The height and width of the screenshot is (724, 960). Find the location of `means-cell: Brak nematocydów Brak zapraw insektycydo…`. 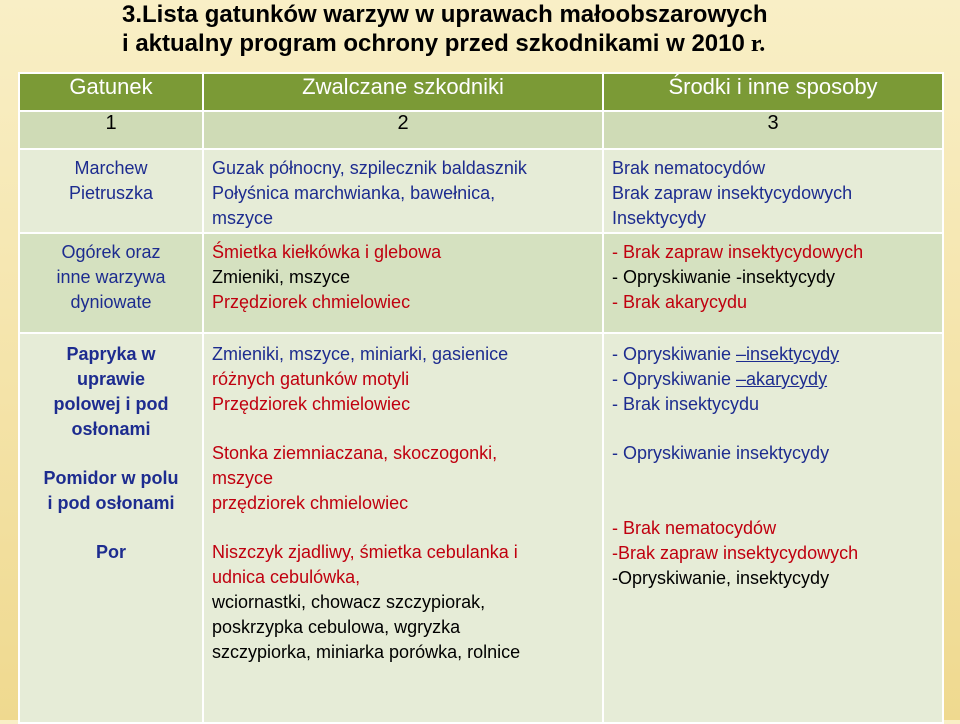

means-cell: Brak nematocydów Brak zapraw insektycydo… is located at coordinates (773, 191).